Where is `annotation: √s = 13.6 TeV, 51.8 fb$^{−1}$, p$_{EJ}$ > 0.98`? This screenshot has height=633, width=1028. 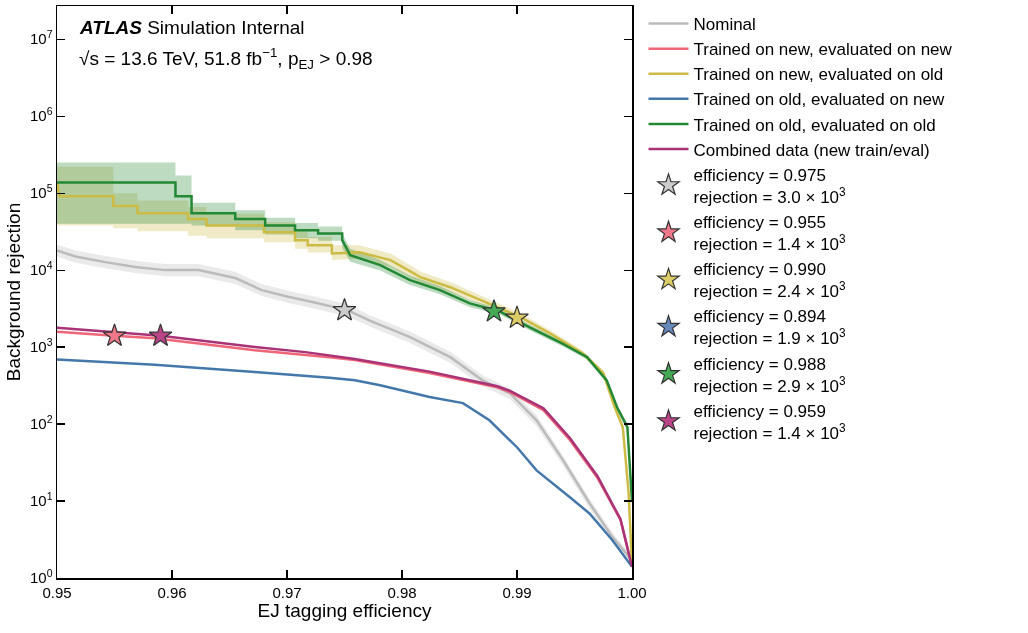 annotation: √s = 13.6 TeV, 51.8 fb$^{−1}$, p$_{EJ}$ > 0.98 is located at coordinates (226, 58).